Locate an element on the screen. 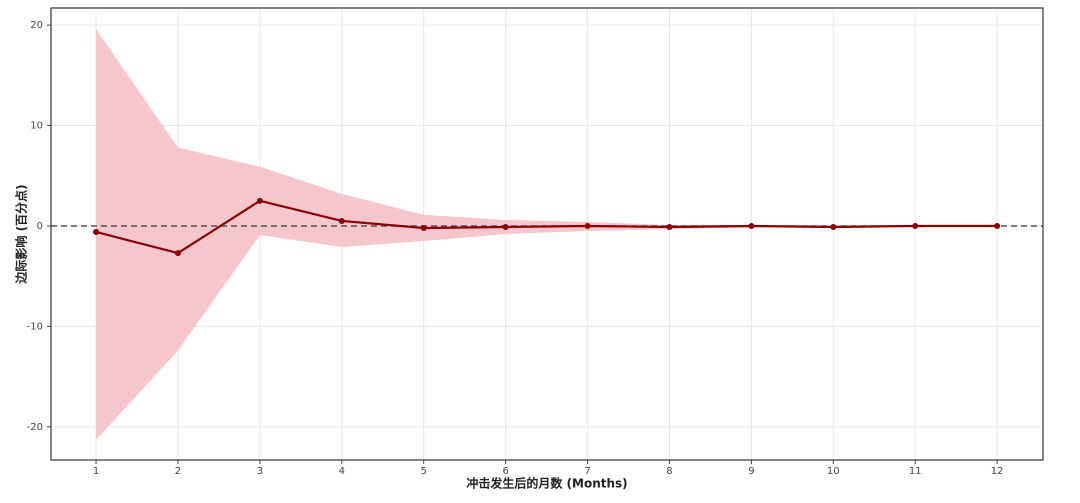  line is located at coordinates (546, 227).